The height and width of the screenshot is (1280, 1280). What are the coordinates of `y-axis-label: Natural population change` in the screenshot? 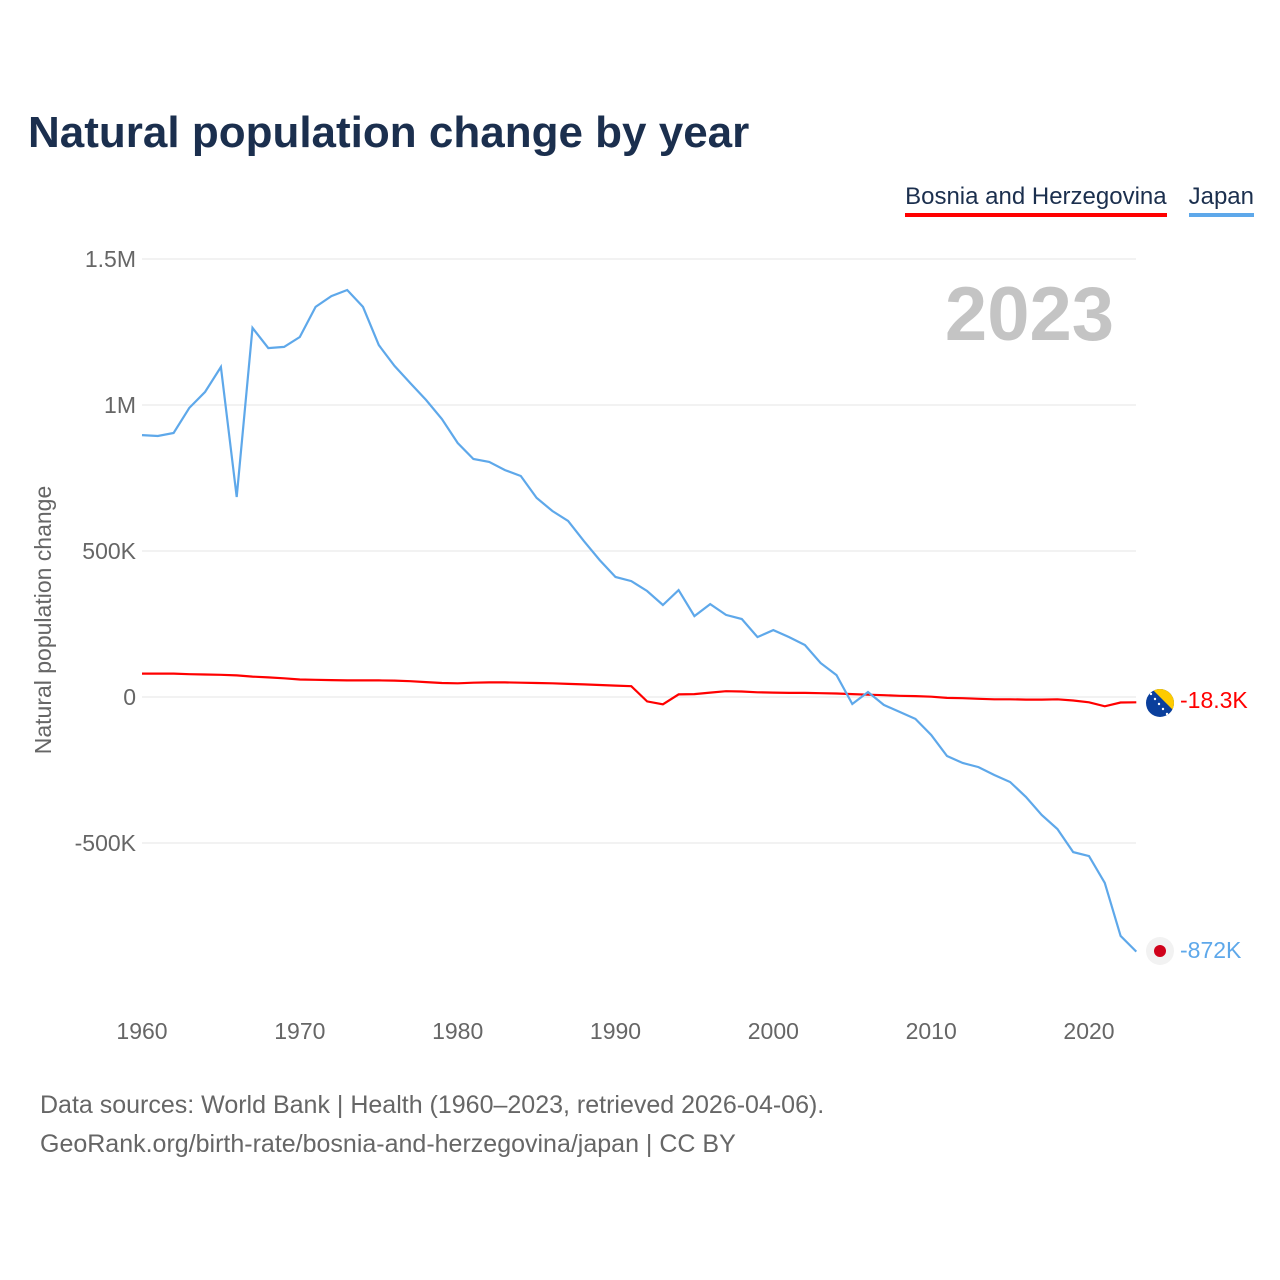 It's located at (43, 620).